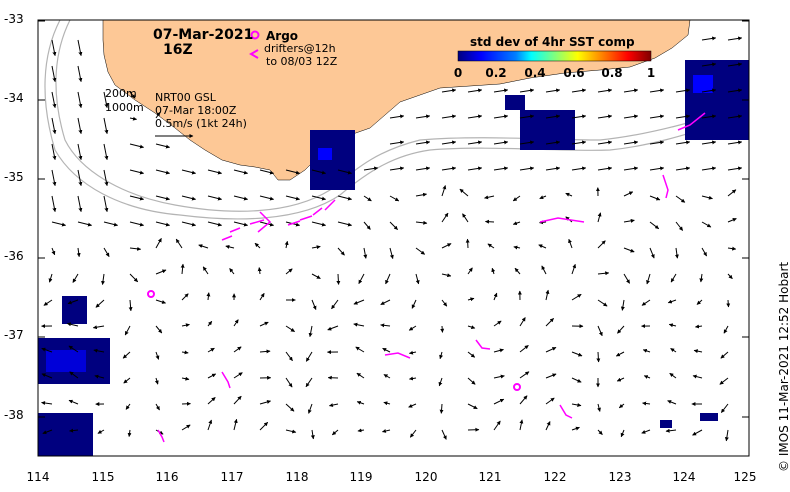  What do you see at coordinates (14, 19) in the screenshot?
I see `lat-tick: -33` at bounding box center [14, 19].